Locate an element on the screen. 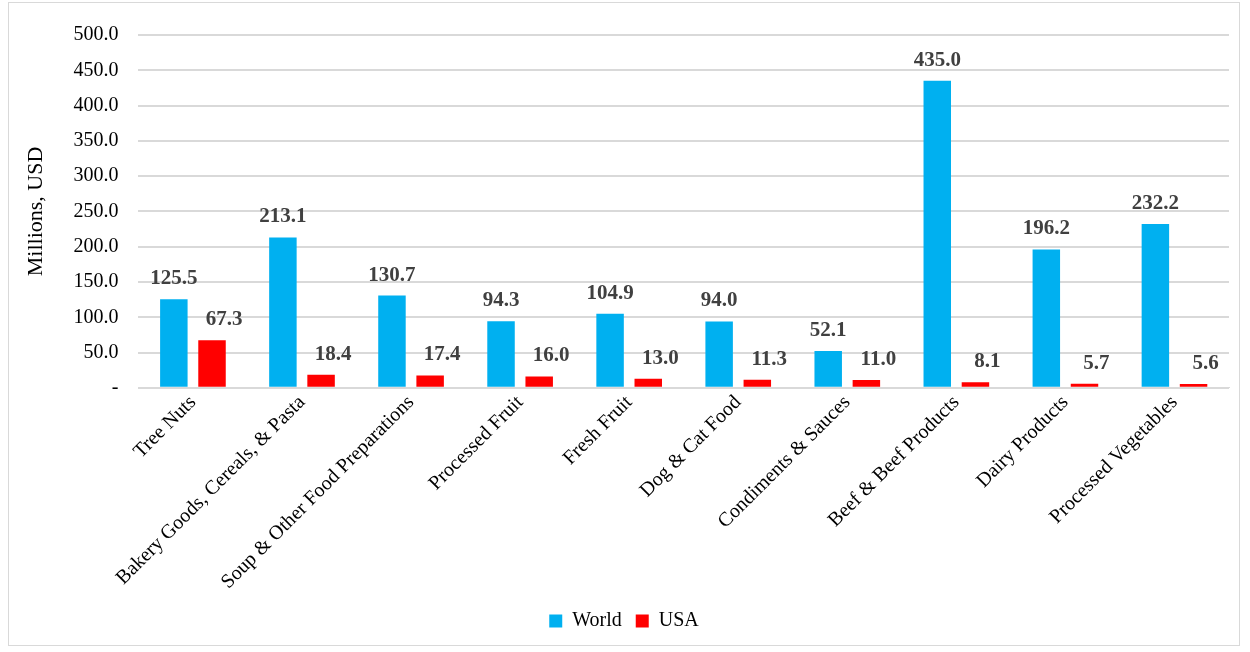  y-axis-title: Millions, USD is located at coordinates (34, 211).